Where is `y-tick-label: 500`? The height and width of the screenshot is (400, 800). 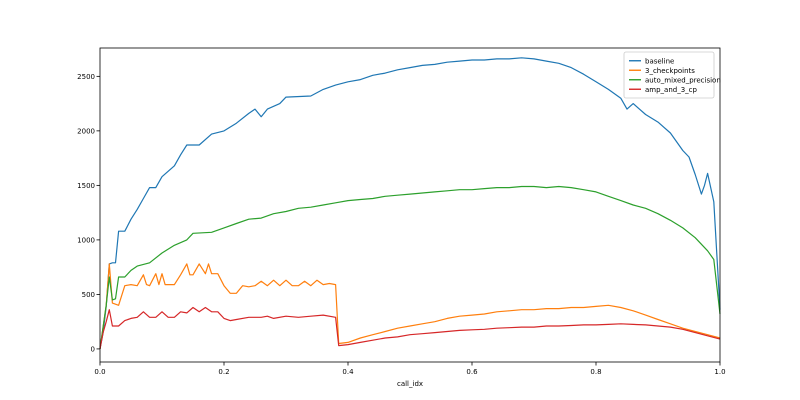 y-tick-label: 500 is located at coordinates (88, 295).